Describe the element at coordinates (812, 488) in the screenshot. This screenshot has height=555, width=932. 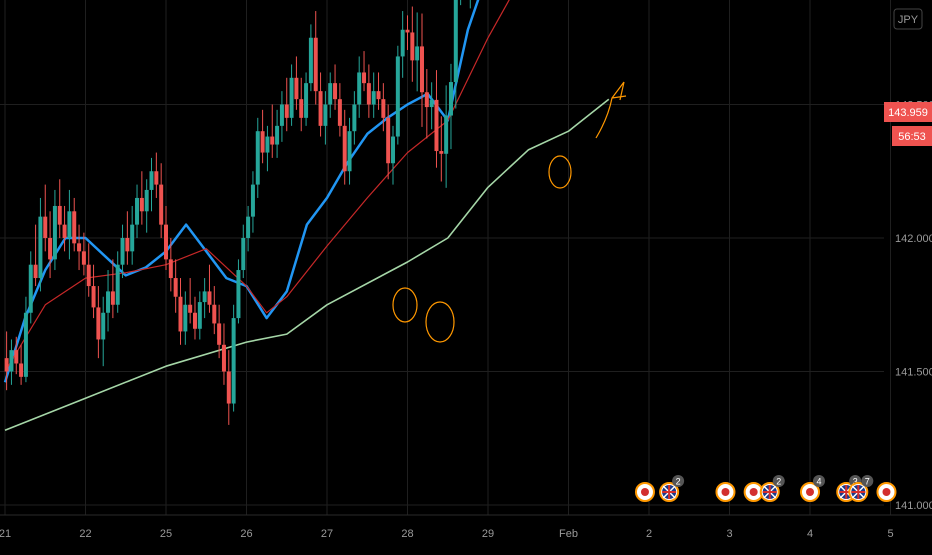
I see `event-marker: 4` at that location.